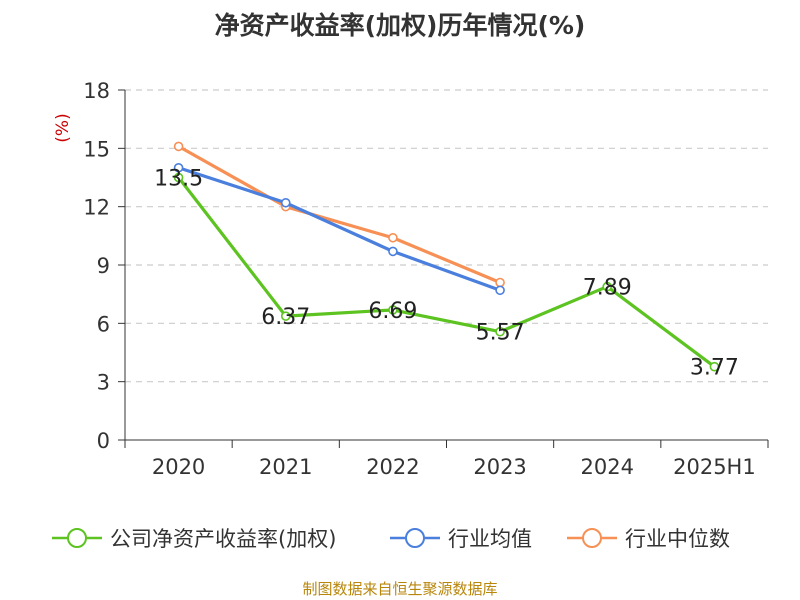  I want to click on chart-title: 净资产收益率(加权)历年情况(%), so click(400, 25).